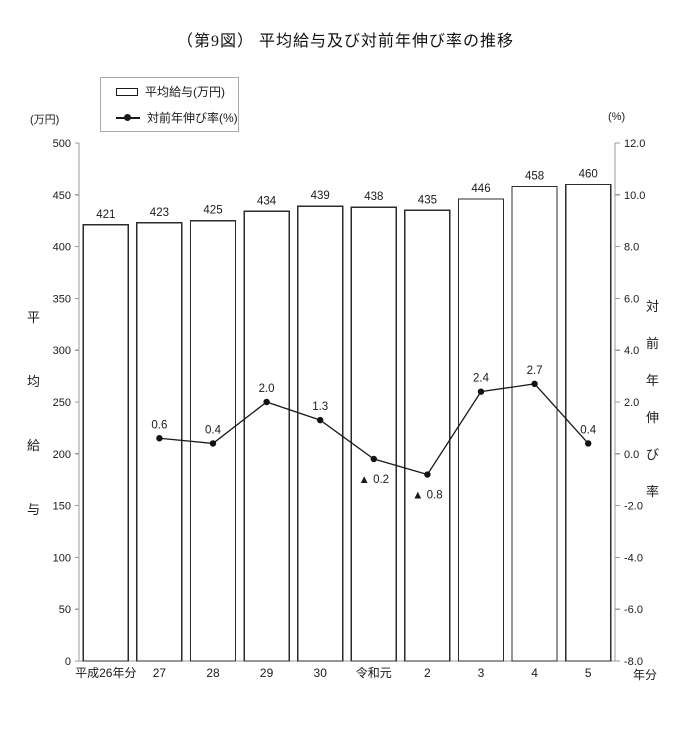  What do you see at coordinates (633, 662) in the screenshot?
I see `right-tick-label: -8.0` at bounding box center [633, 662].